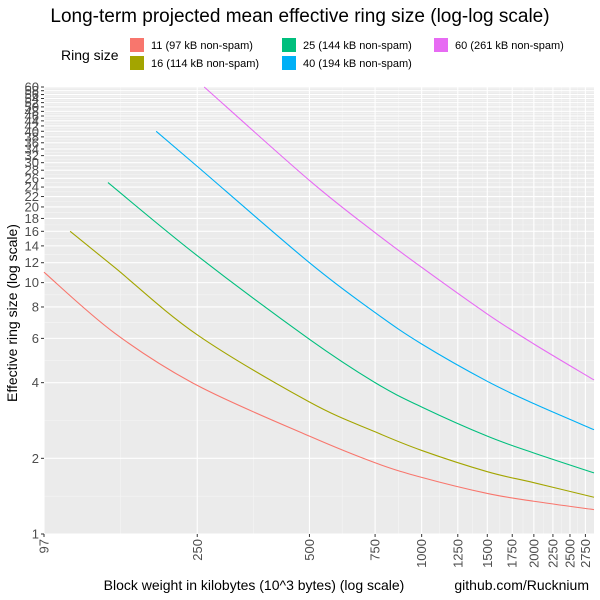 This screenshot has width=600, height=600. Describe the element at coordinates (32, 282) in the screenshot. I see `y-tick-label: 10` at that location.